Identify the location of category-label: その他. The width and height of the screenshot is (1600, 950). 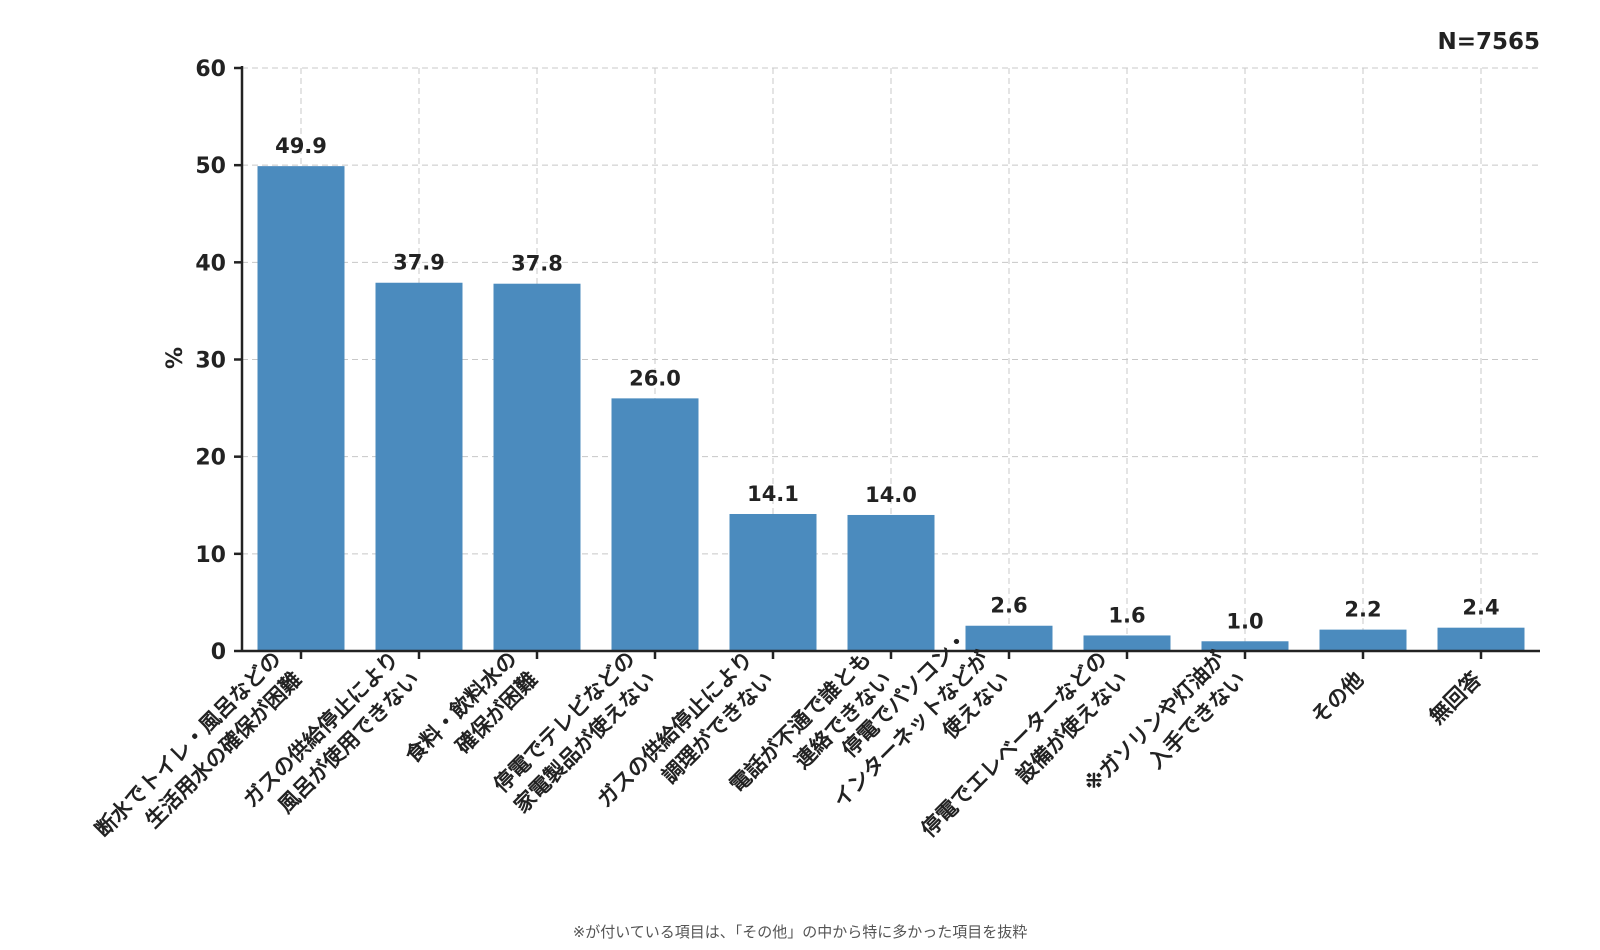
(1338, 698).